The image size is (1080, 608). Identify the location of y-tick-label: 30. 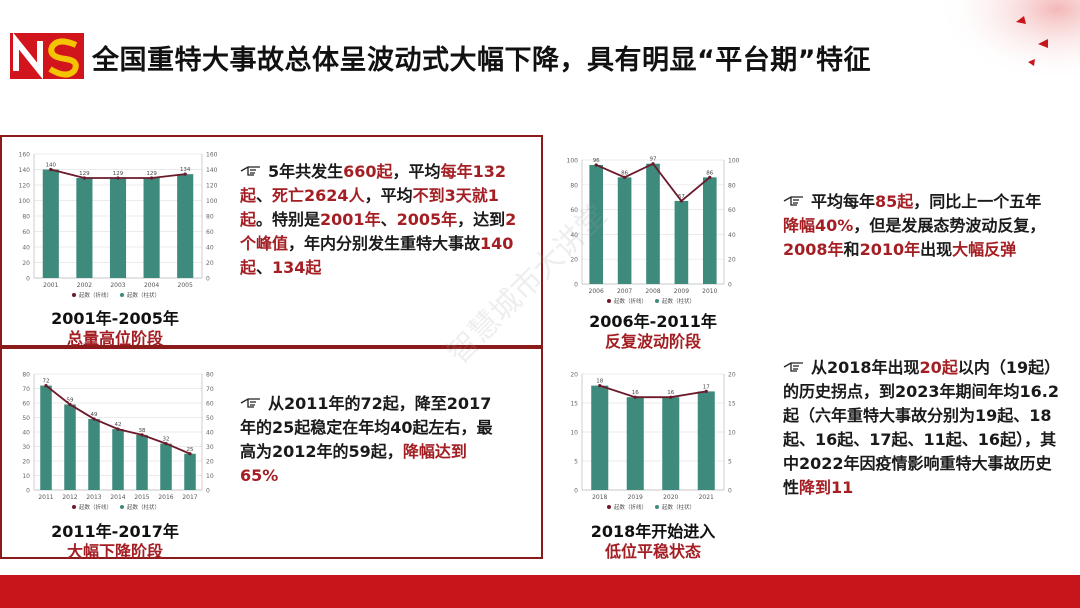
(26, 447).